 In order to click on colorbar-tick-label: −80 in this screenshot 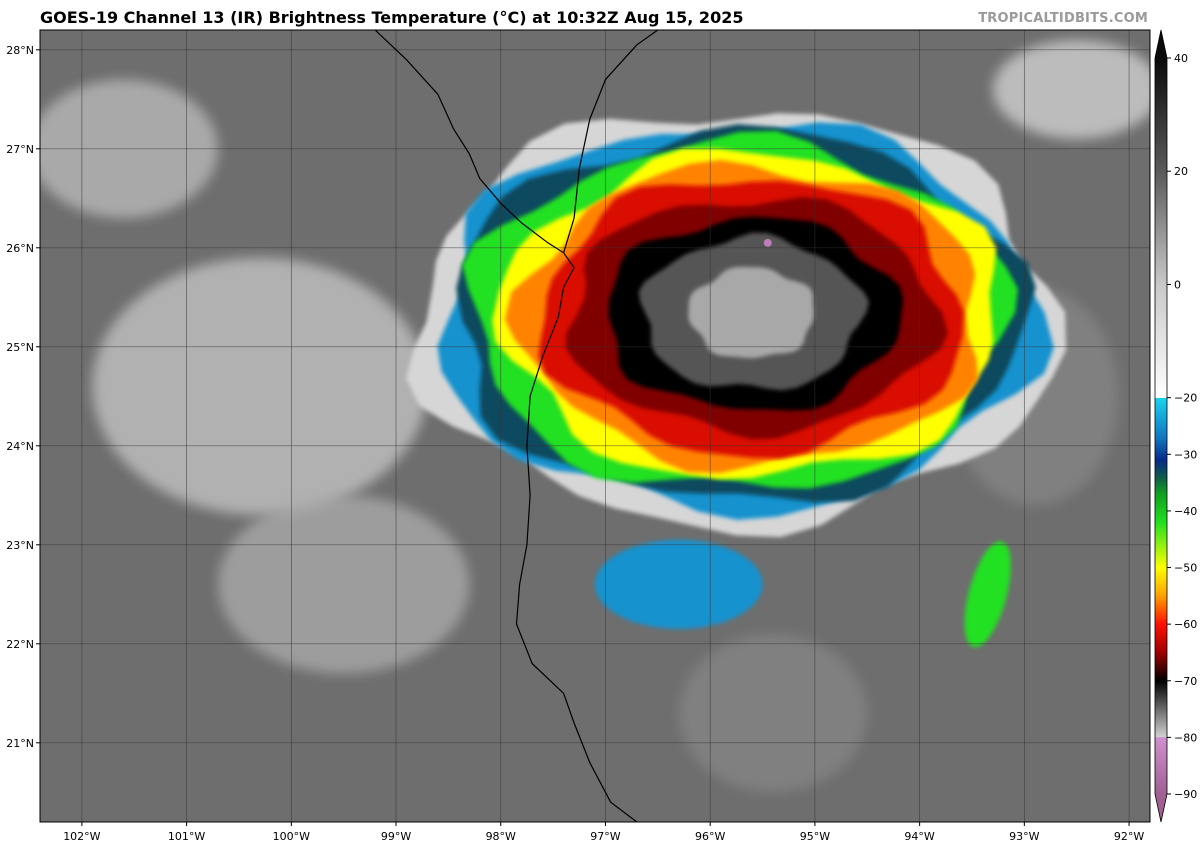, I will do `click(1185, 737)`.